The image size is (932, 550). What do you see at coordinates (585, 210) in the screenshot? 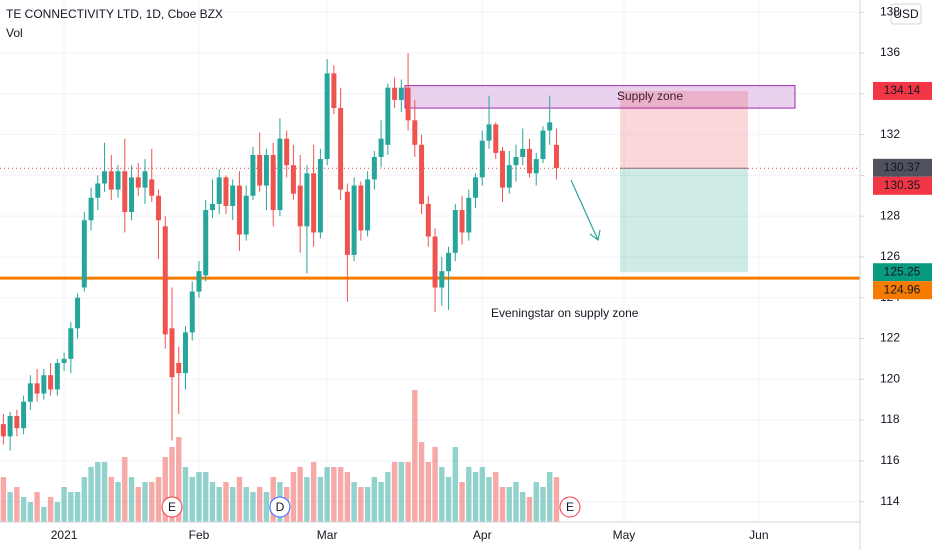
I see `arrow` at bounding box center [585, 210].